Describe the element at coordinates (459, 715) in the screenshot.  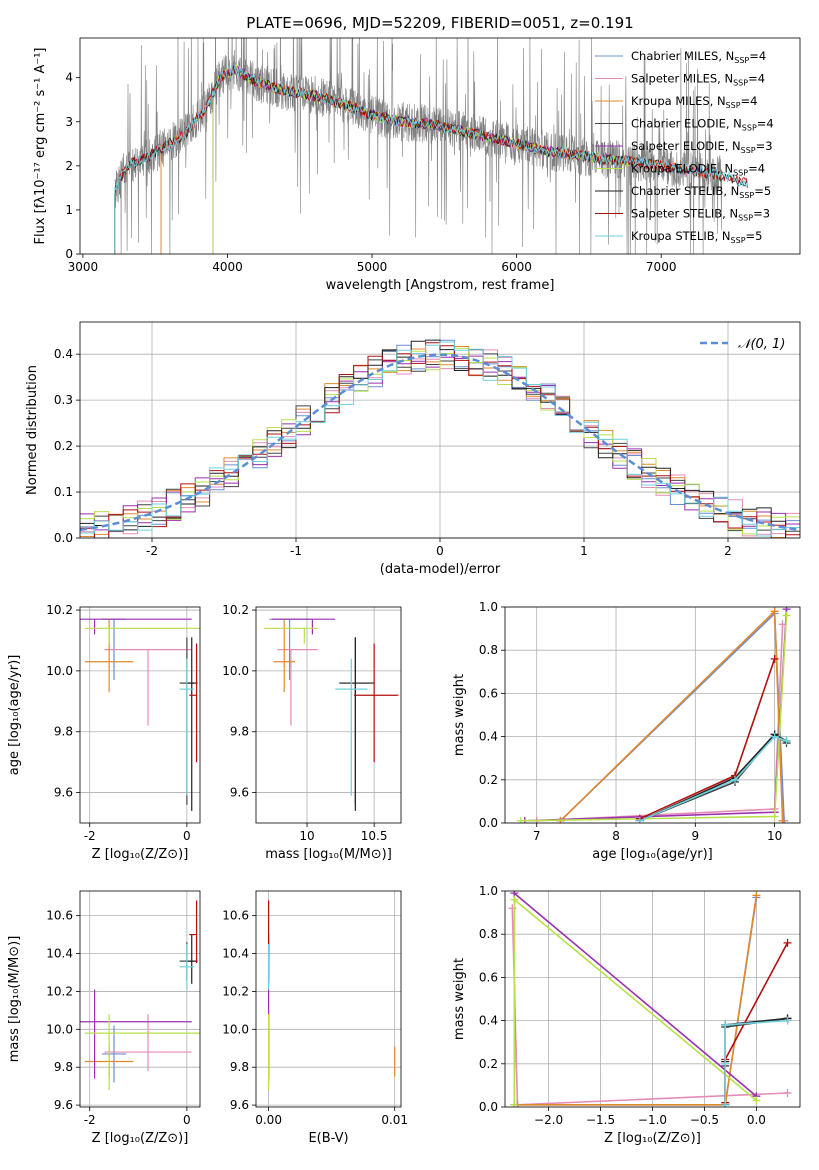
I see `y-axis-label: mass weight` at that location.